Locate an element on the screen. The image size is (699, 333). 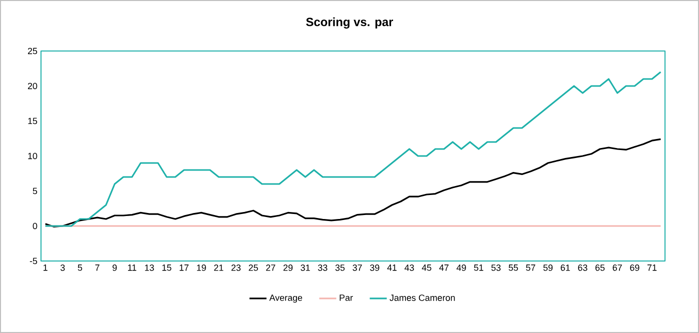
y-tick-label: 0 is located at coordinates (35, 226).